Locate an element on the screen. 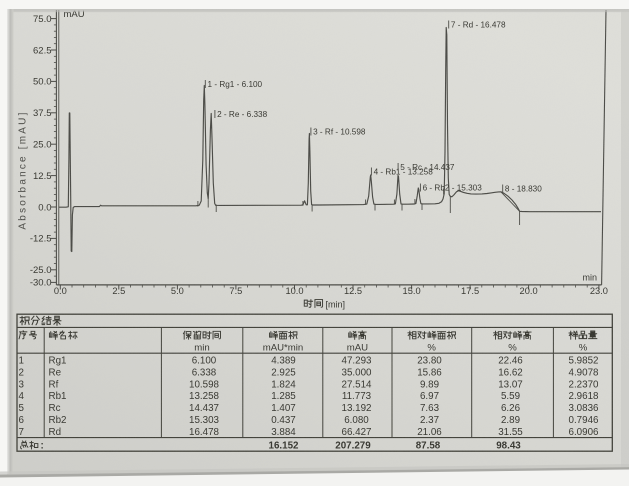  svg-text: Absorbance [mAU] is located at coordinates (23, 169).